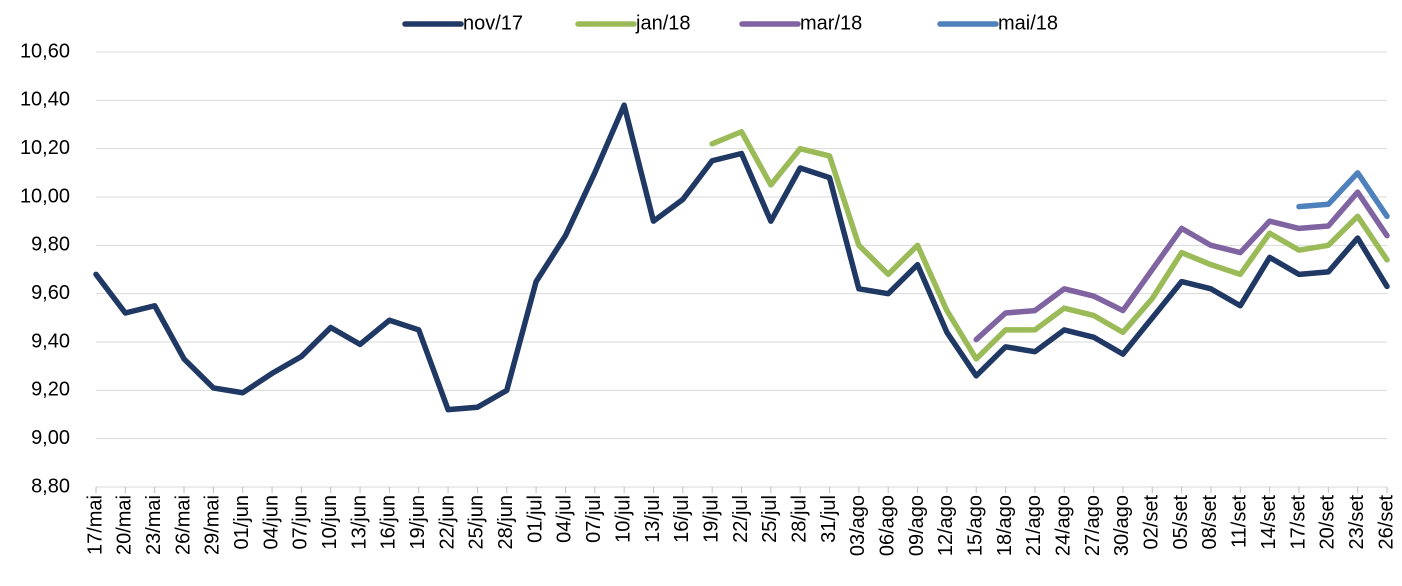 The height and width of the screenshot is (586, 1402). Describe the element at coordinates (858, 525) in the screenshot. I see `x-tick-label: 03/ago` at that location.